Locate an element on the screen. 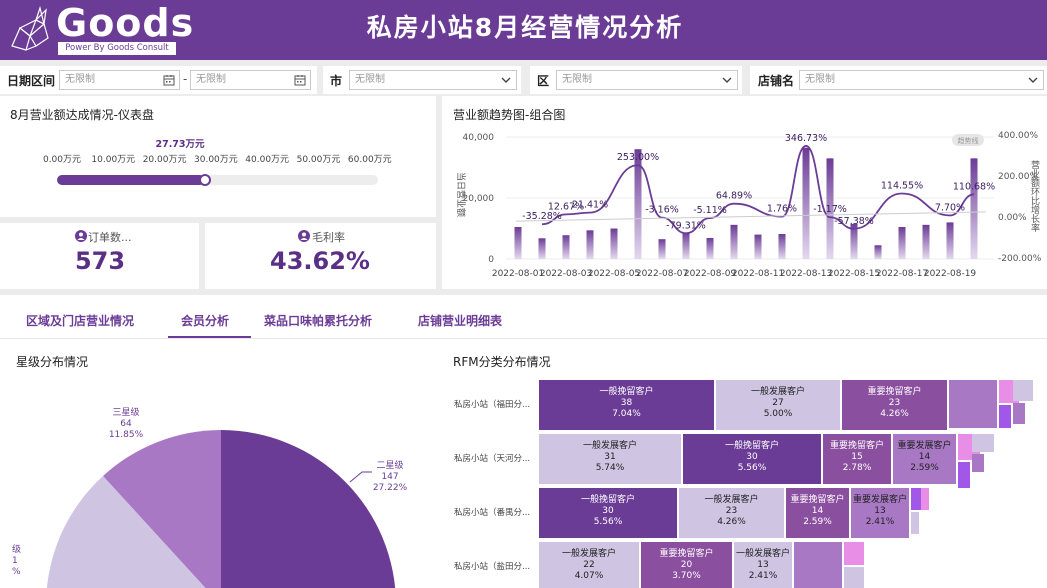 Image resolution: width=1047 pixels, height=588 pixels. growth-data-label: 7.70% is located at coordinates (950, 207).